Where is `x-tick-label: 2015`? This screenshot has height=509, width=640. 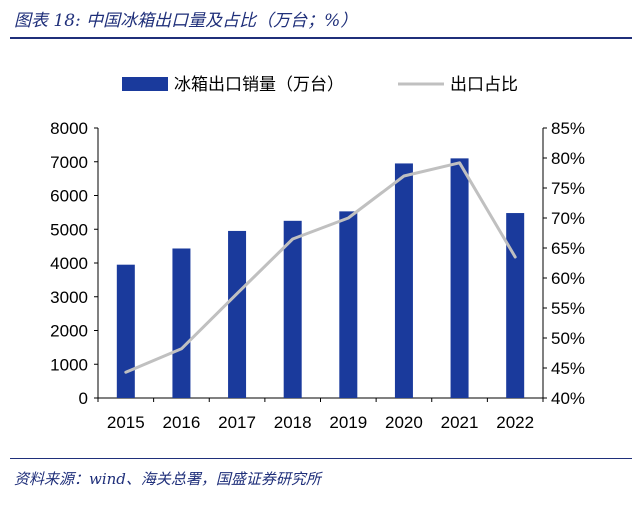 x-tick-label: 2015 is located at coordinates (126, 422).